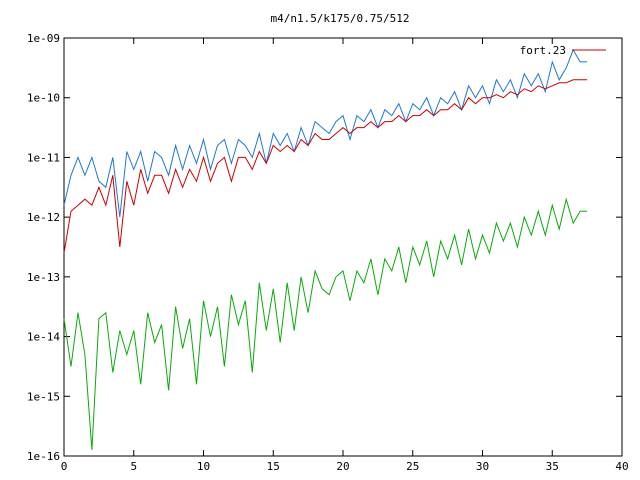  What do you see at coordinates (621, 466) in the screenshot?
I see `x-tick-label: 40` at bounding box center [621, 466].